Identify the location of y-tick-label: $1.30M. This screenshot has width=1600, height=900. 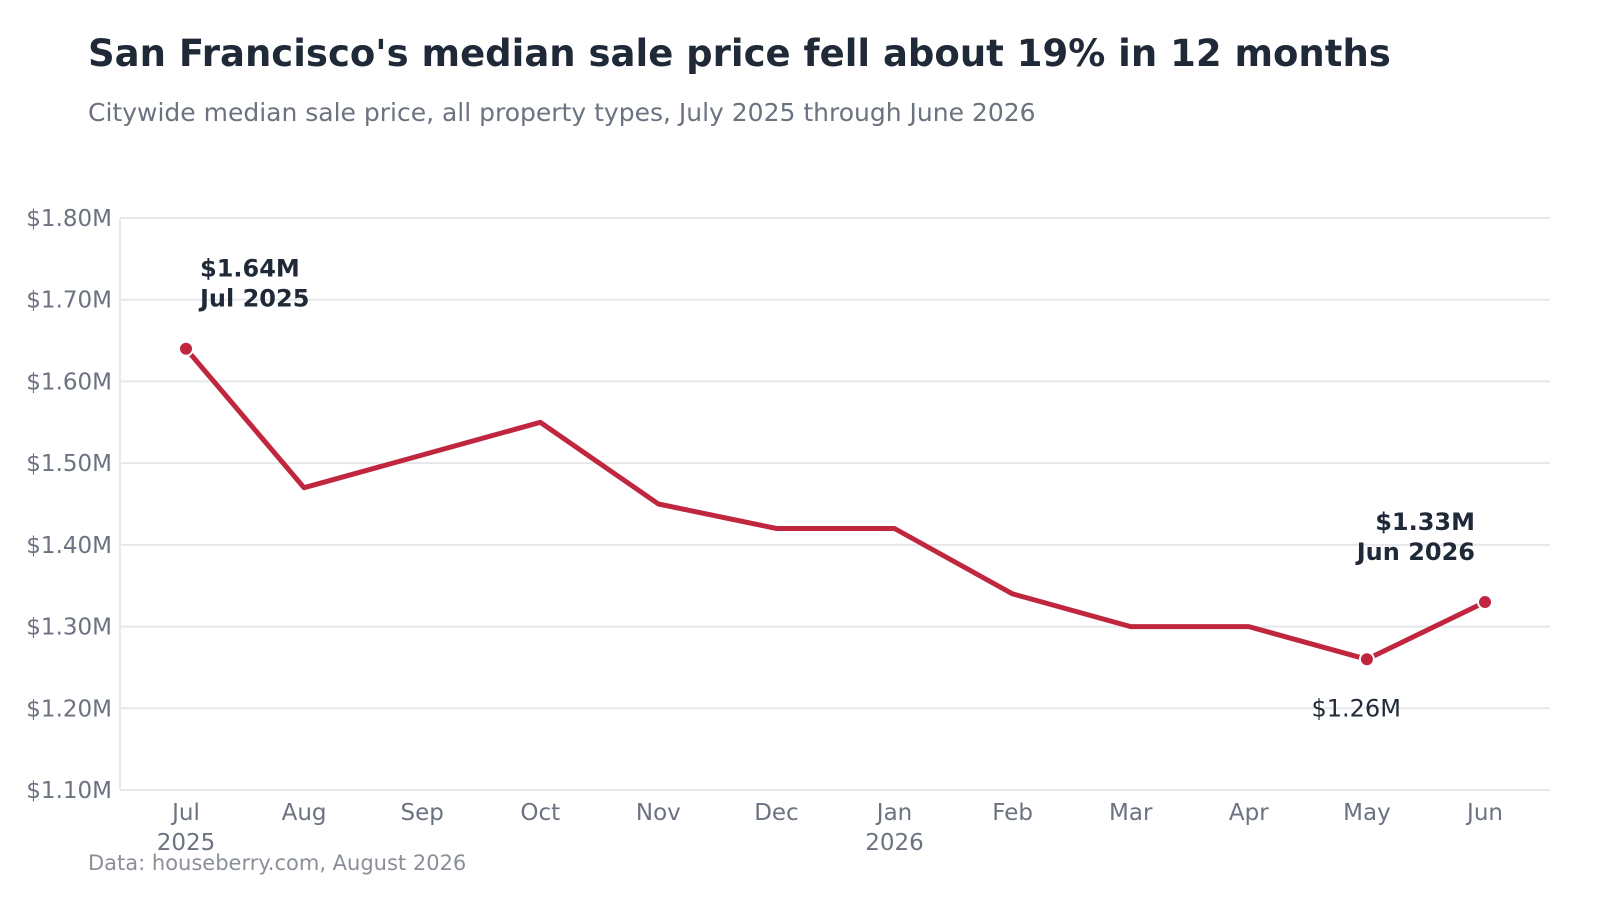
(69, 628).